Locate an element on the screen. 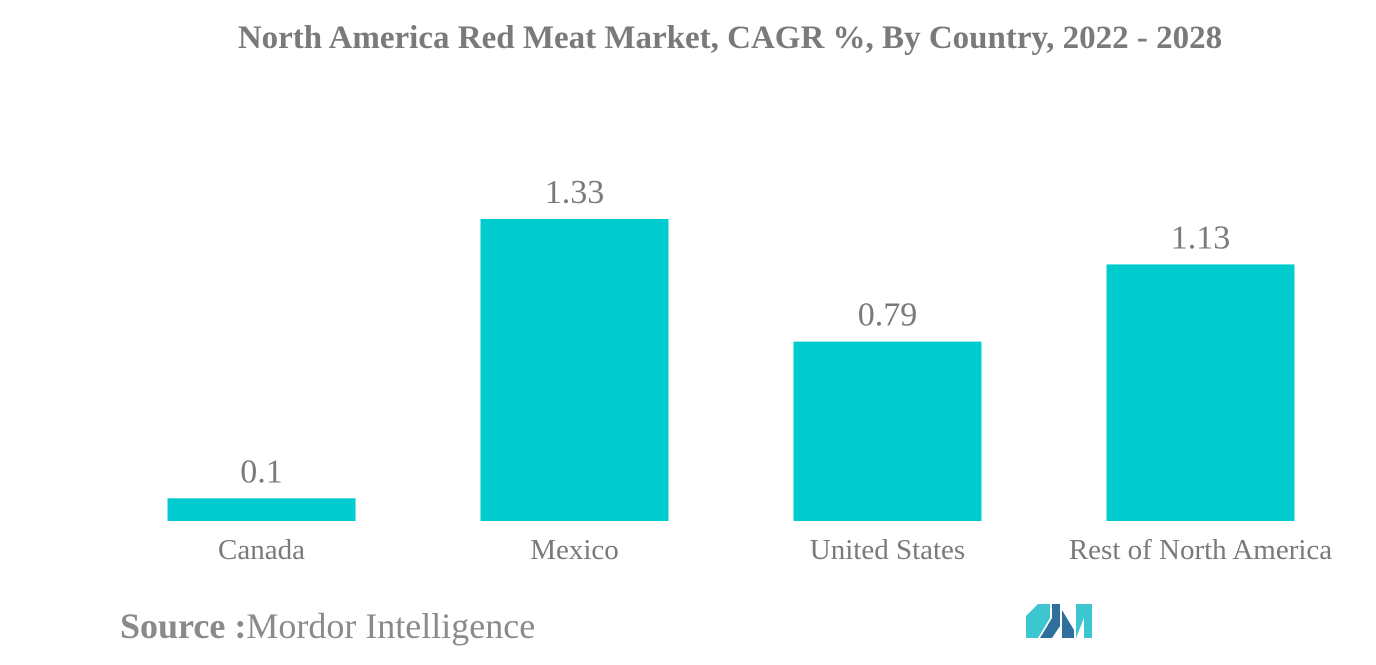 Image resolution: width=1376 pixels, height=665 pixels. category-label-3: Rest of North America is located at coordinates (1200, 550).